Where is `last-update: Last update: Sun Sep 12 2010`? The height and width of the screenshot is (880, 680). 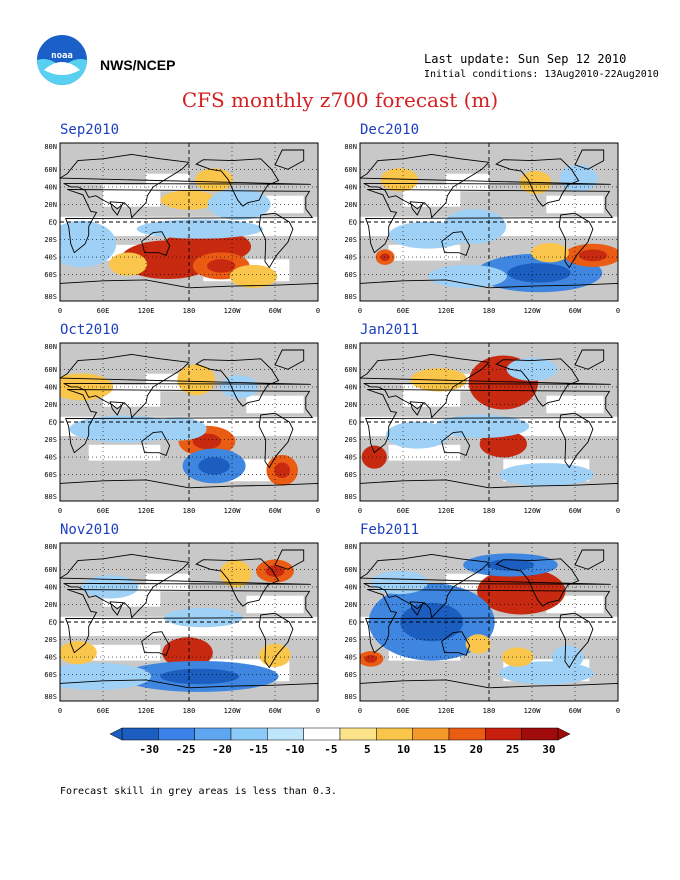 last-update: Last update: Sun Sep 12 2010 is located at coordinates (525, 59).